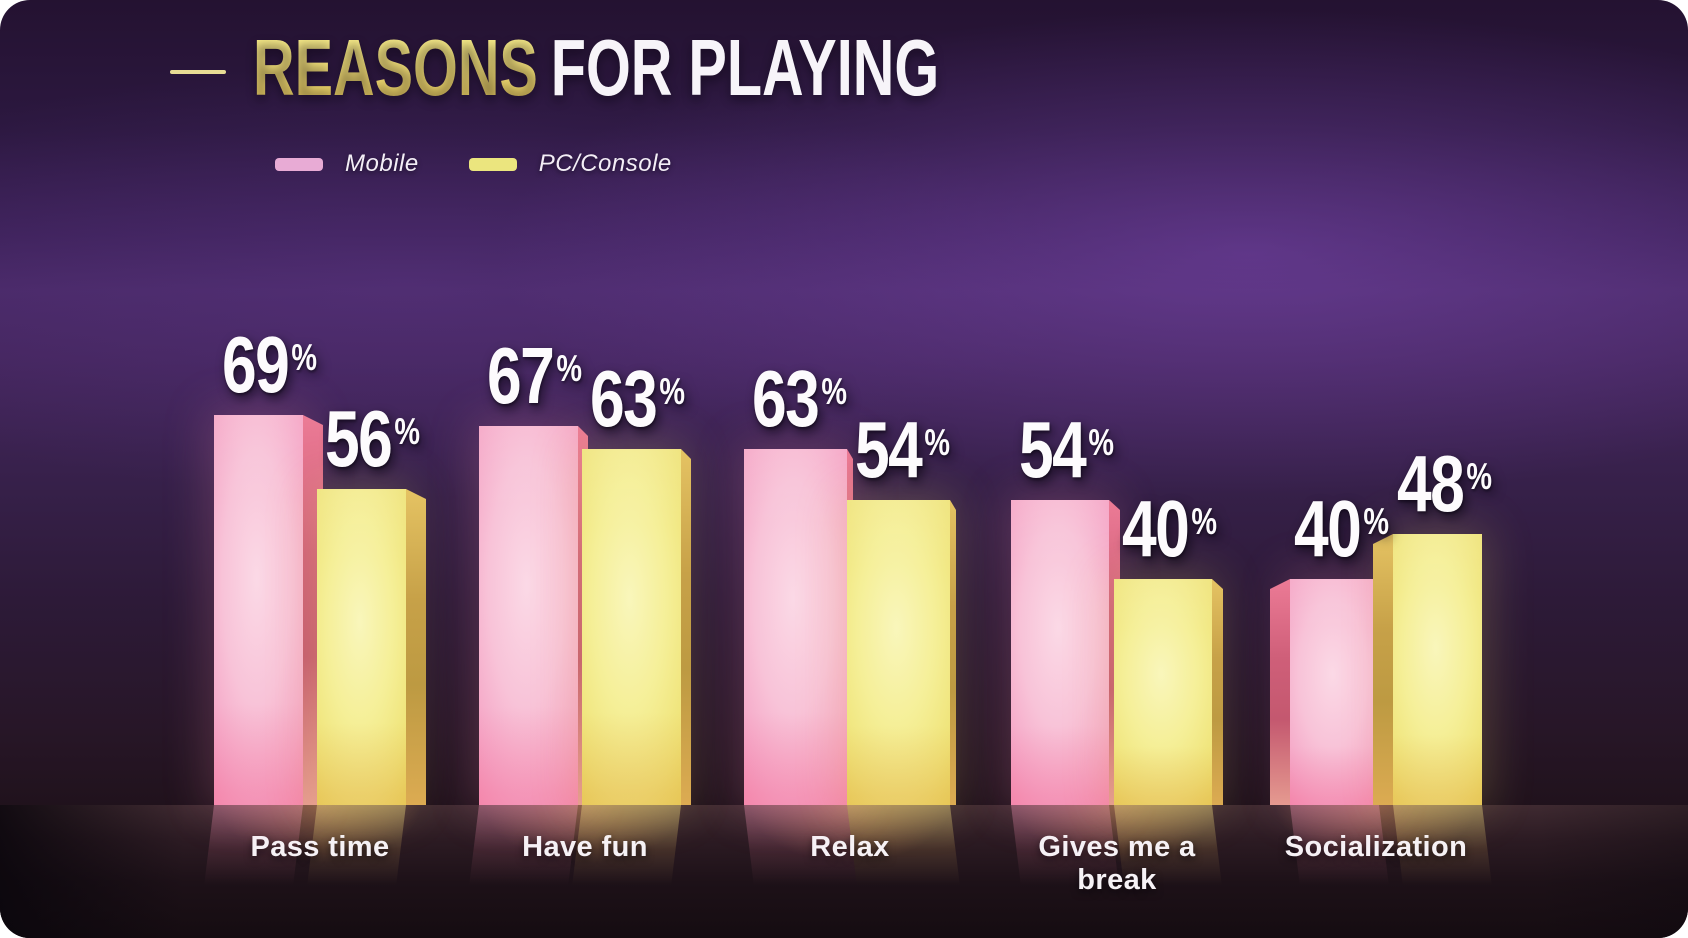  Describe the element at coordinates (395, 67) in the screenshot. I see `page-title-accent: REASONS` at that location.